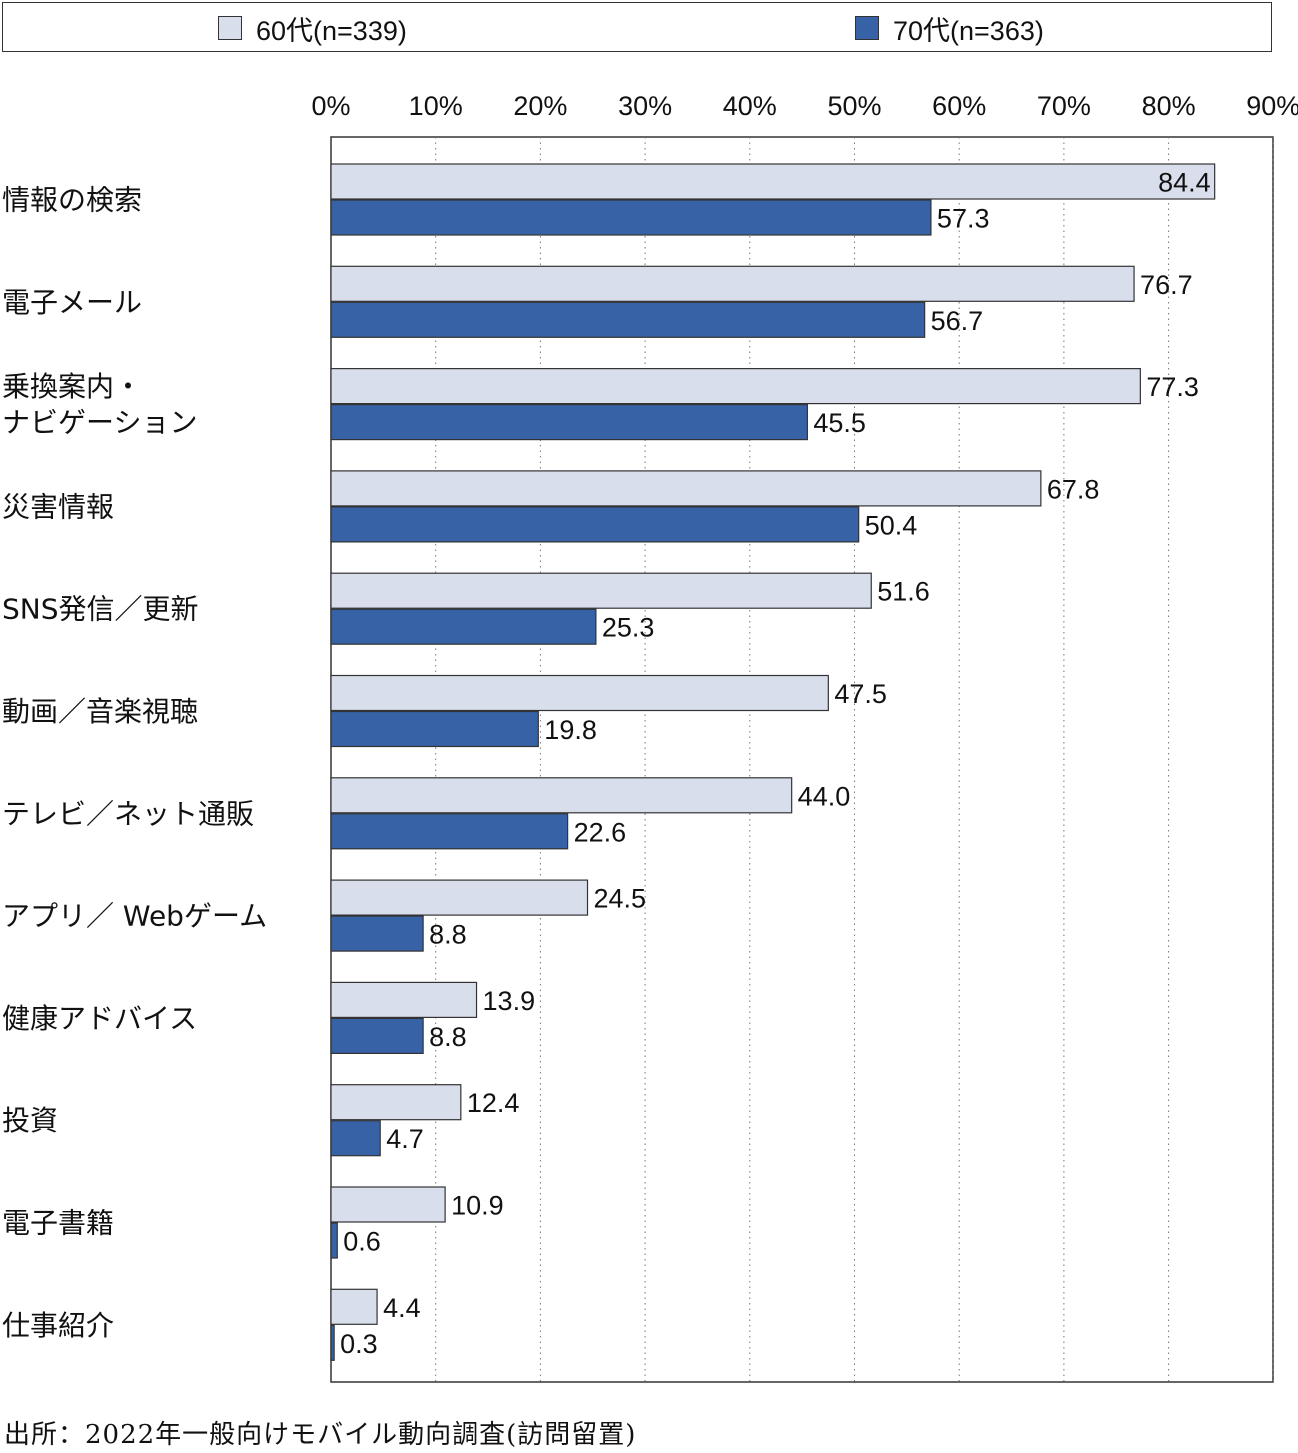  Describe the element at coordinates (477, 1206) in the screenshot. I see `data-label-60s: 10.9` at that location.